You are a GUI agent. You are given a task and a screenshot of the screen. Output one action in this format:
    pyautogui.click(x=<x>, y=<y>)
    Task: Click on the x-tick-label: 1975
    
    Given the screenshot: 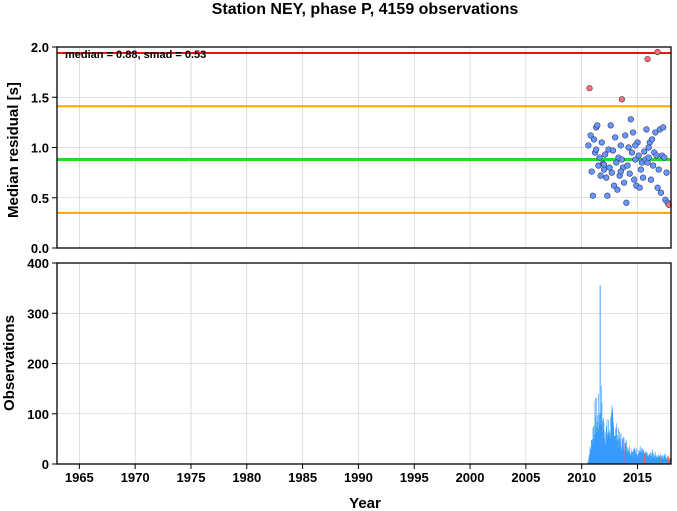 What is the action you would take?
    pyautogui.click(x=191, y=477)
    